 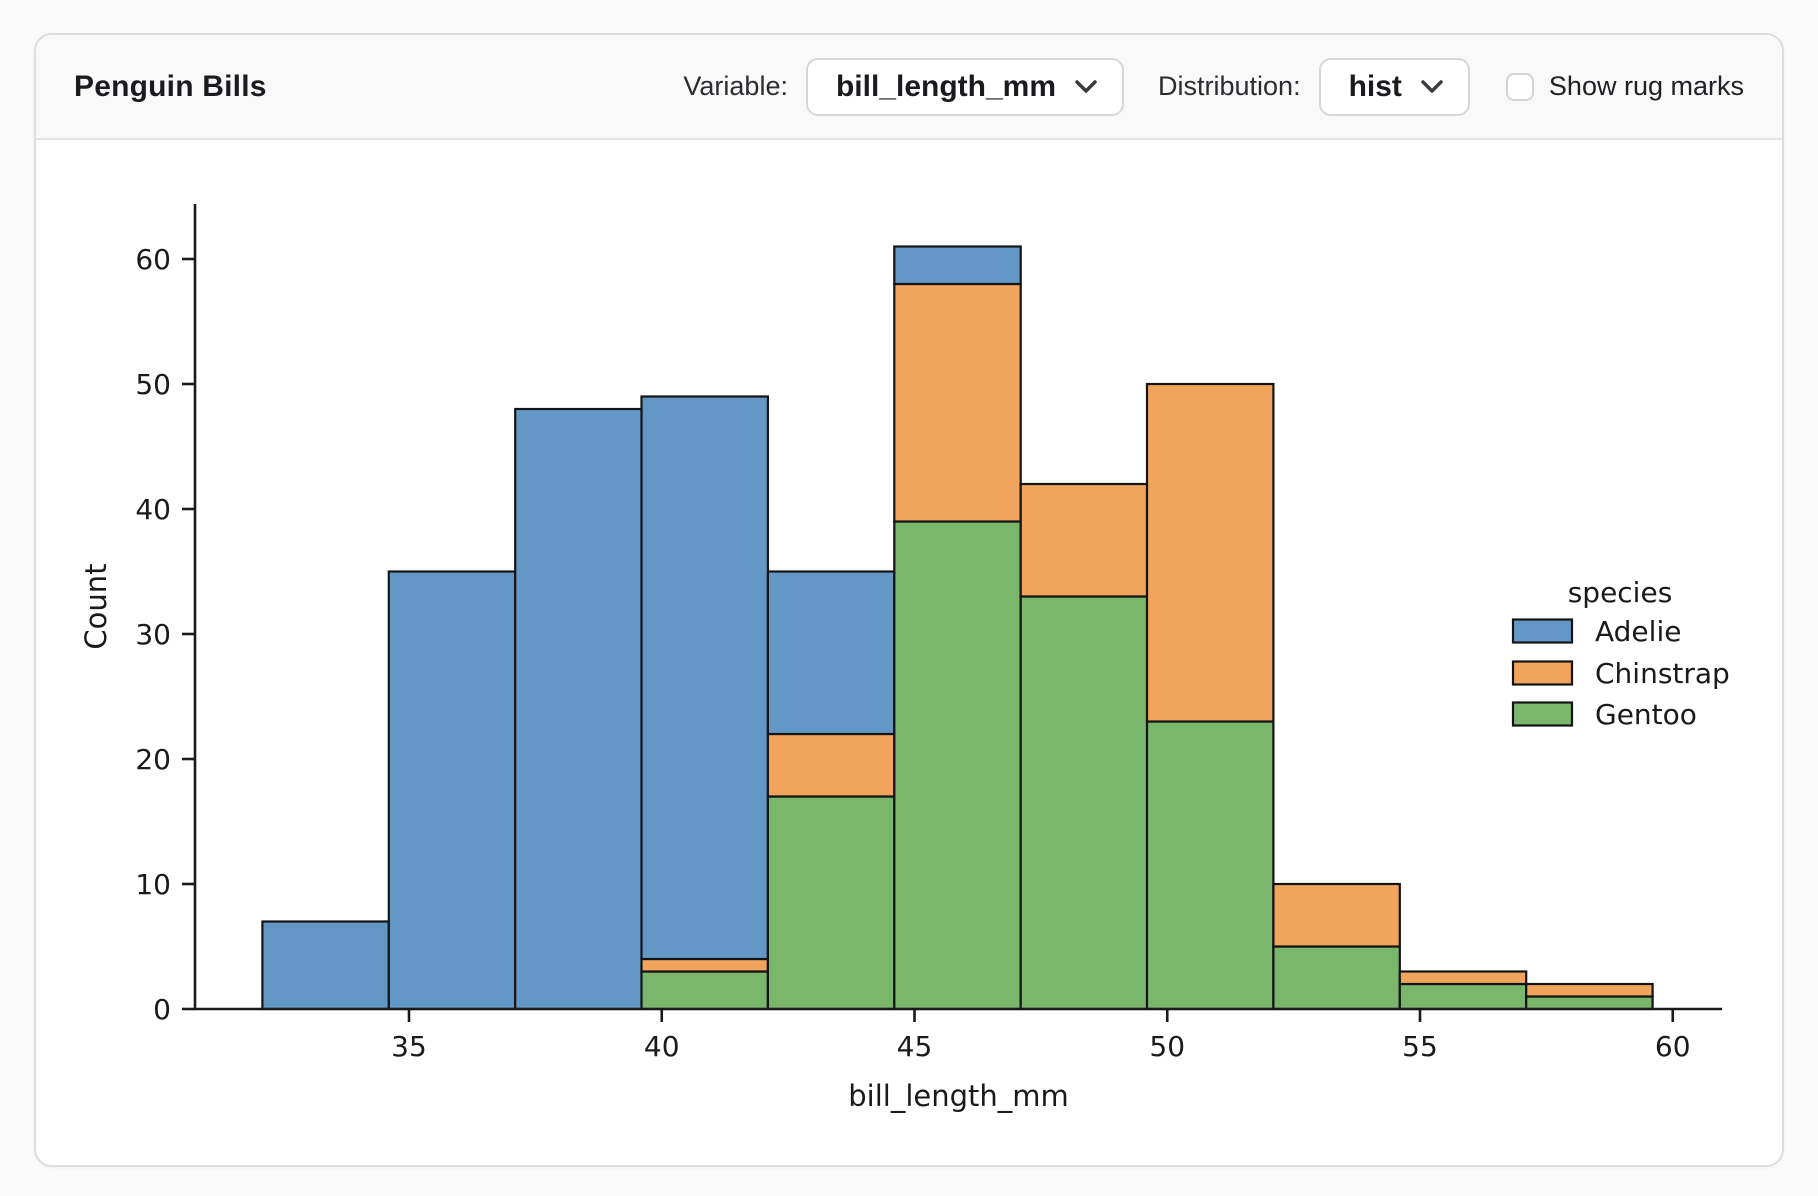 I want to click on legend-swatch-adelie, so click(x=1542, y=631).